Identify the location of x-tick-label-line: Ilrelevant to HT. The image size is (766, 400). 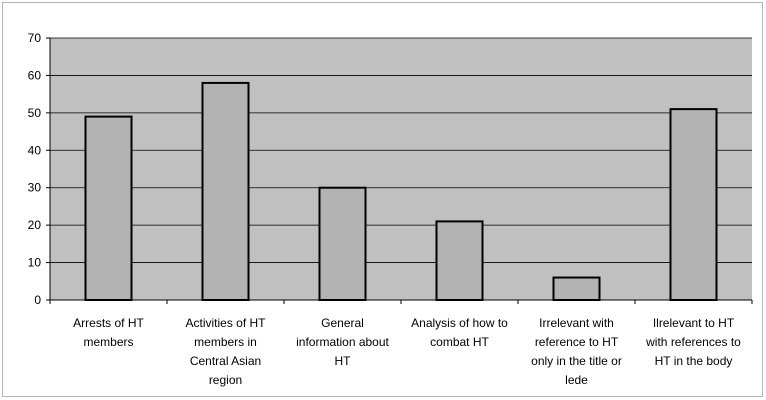
(694, 323).